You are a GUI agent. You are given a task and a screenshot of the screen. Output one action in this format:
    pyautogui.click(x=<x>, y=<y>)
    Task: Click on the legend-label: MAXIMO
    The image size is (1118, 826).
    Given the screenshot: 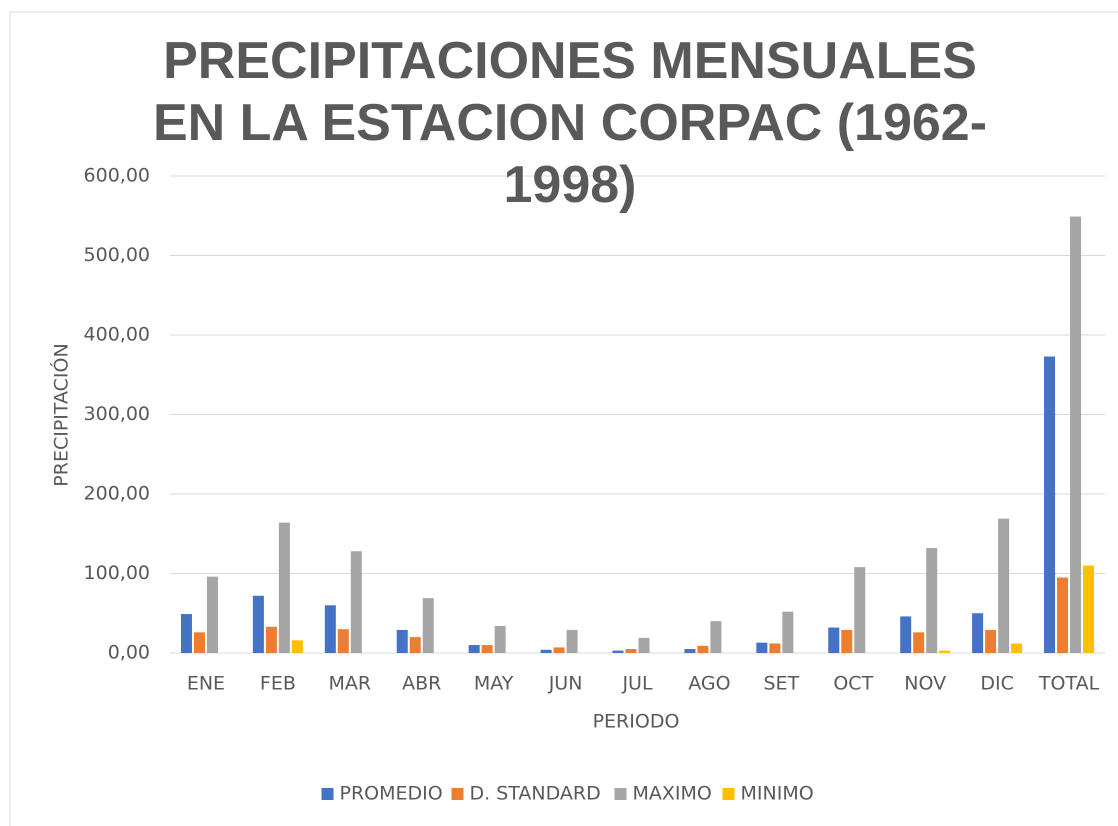 What is the action you would take?
    pyautogui.click(x=672, y=794)
    